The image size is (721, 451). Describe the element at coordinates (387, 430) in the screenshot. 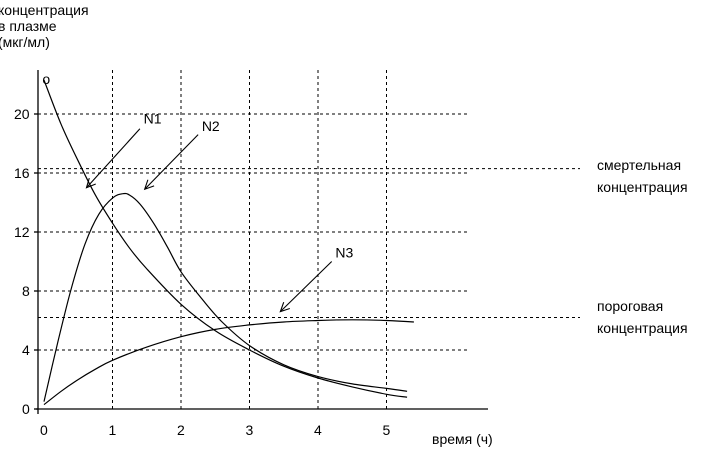

I see `x-tick-label: 5` at that location.